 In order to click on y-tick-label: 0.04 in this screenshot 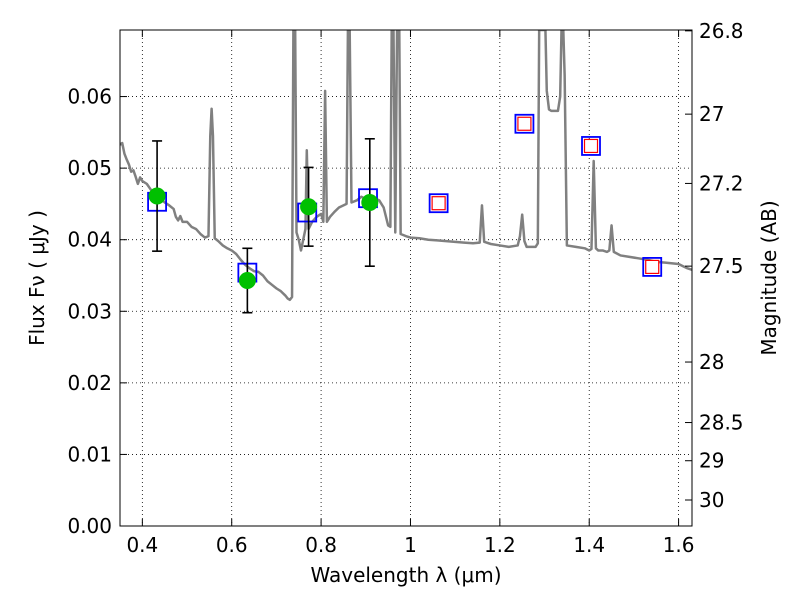, I will do `click(89, 240)`.